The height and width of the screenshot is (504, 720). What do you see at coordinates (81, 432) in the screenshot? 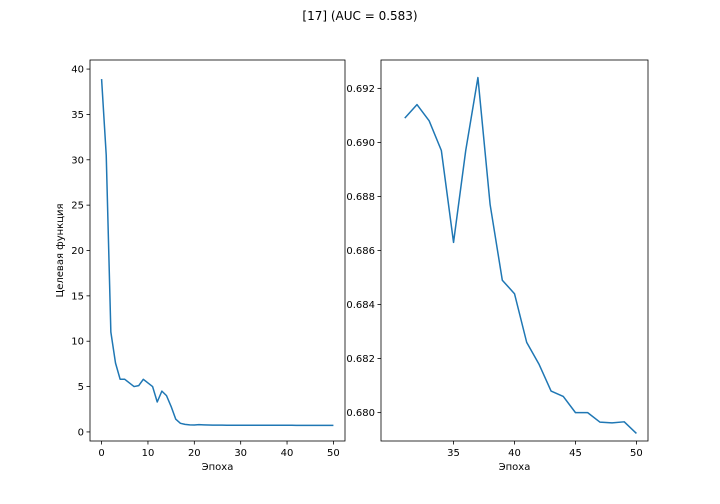
I see `y-tick-label: 0` at bounding box center [81, 432].